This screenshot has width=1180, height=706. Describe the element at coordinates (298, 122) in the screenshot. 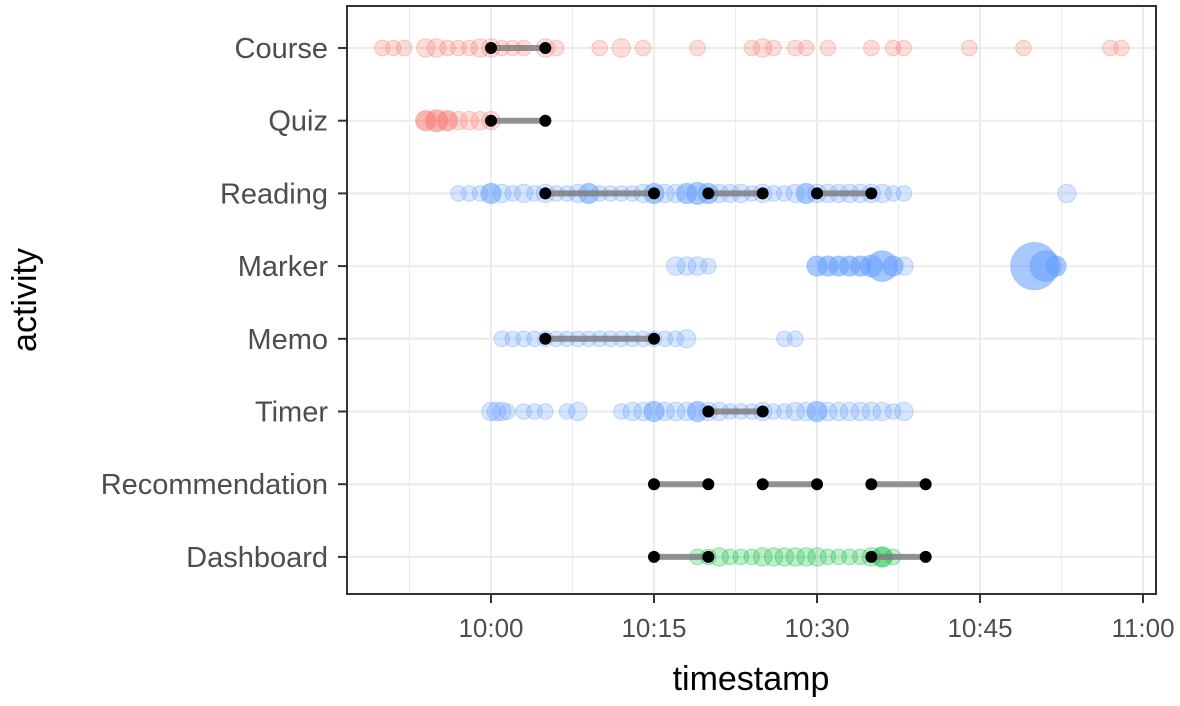

I see `y-tick-label-quiz: Quiz` at that location.